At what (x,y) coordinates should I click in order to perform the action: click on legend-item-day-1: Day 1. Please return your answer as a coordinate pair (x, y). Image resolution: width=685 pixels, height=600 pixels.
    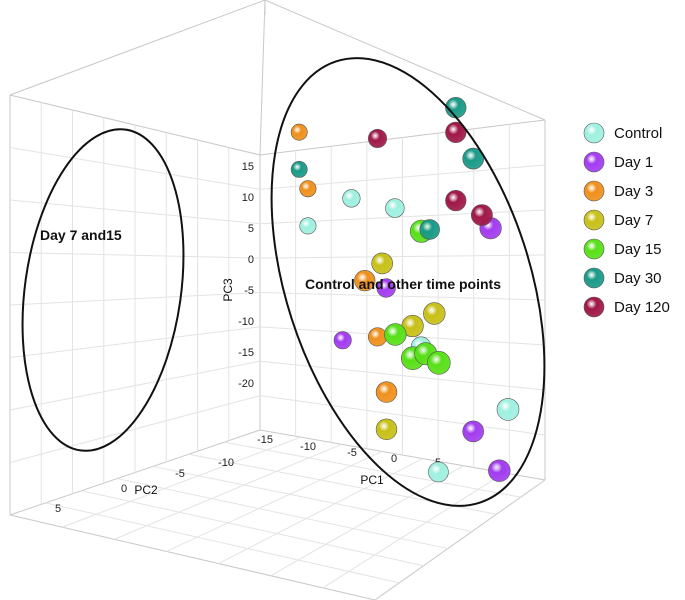
    Looking at the image, I should click on (618, 162).